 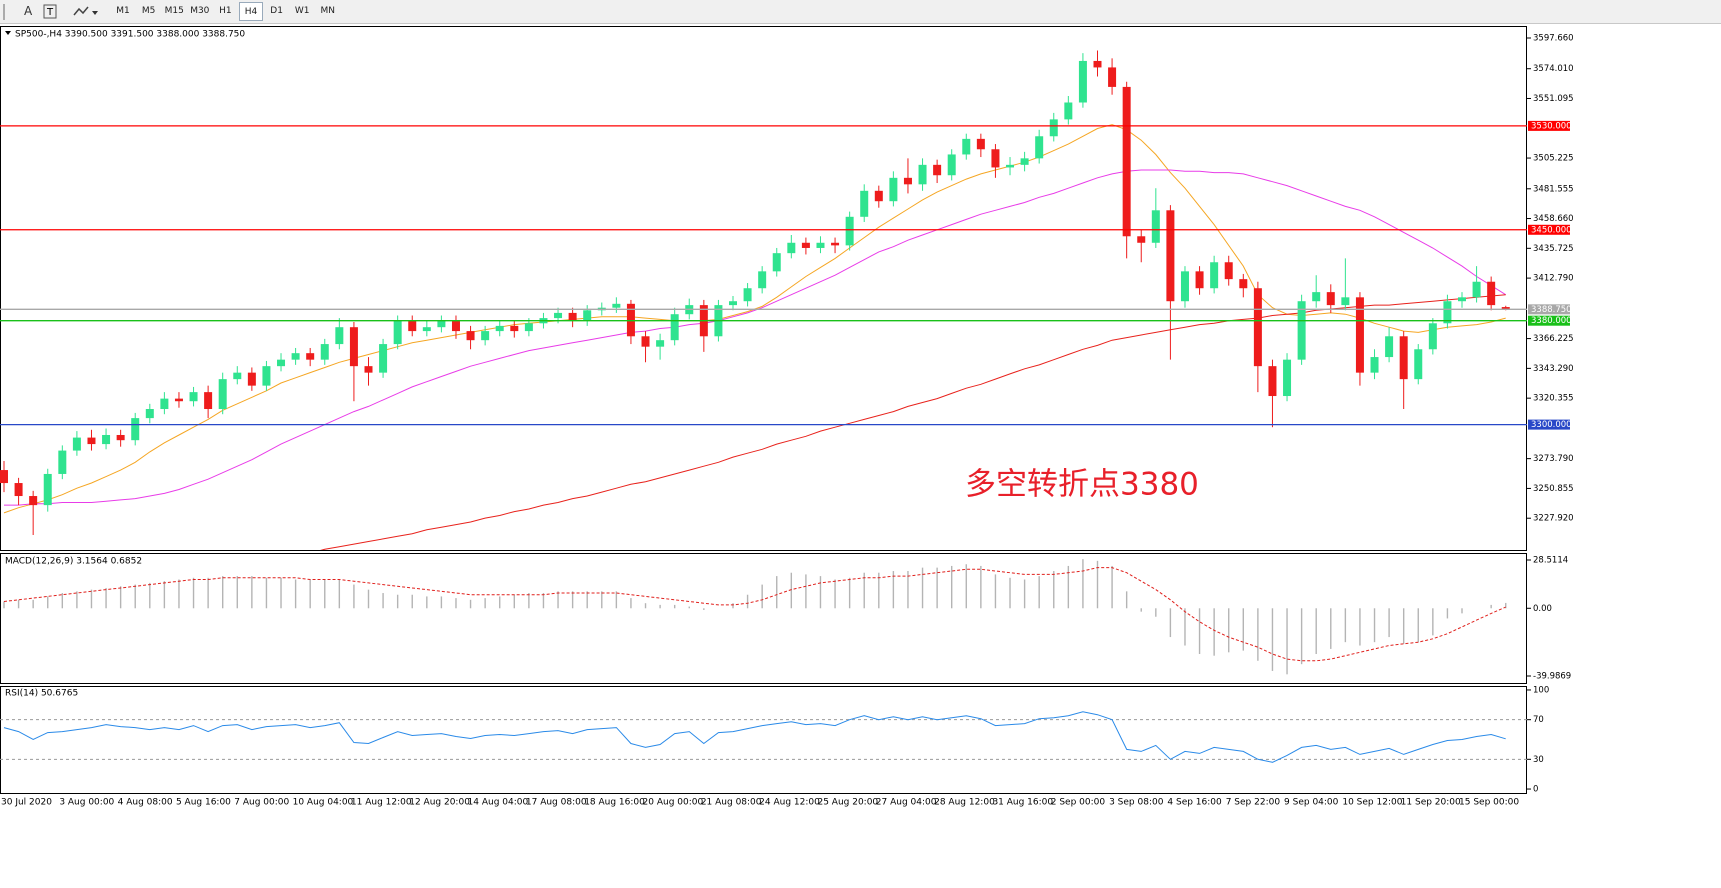 I want to click on timeframe-button: W1, so click(x=302, y=11).